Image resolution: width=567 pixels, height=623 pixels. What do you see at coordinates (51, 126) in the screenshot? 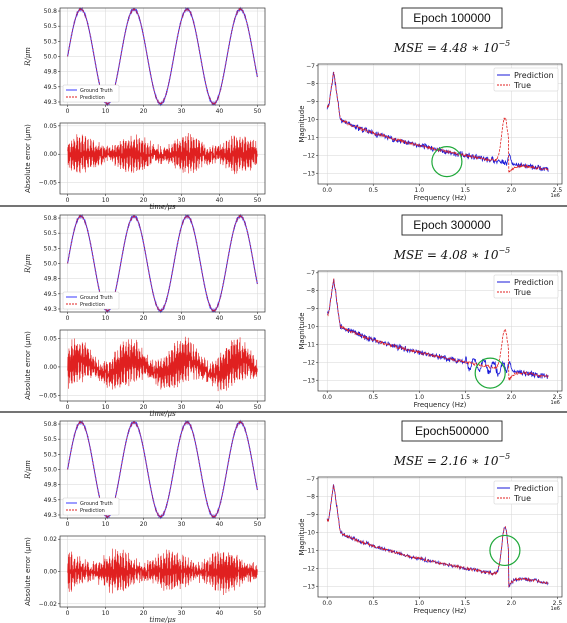
I see `y-tick-label: 0.05` at bounding box center [51, 126].